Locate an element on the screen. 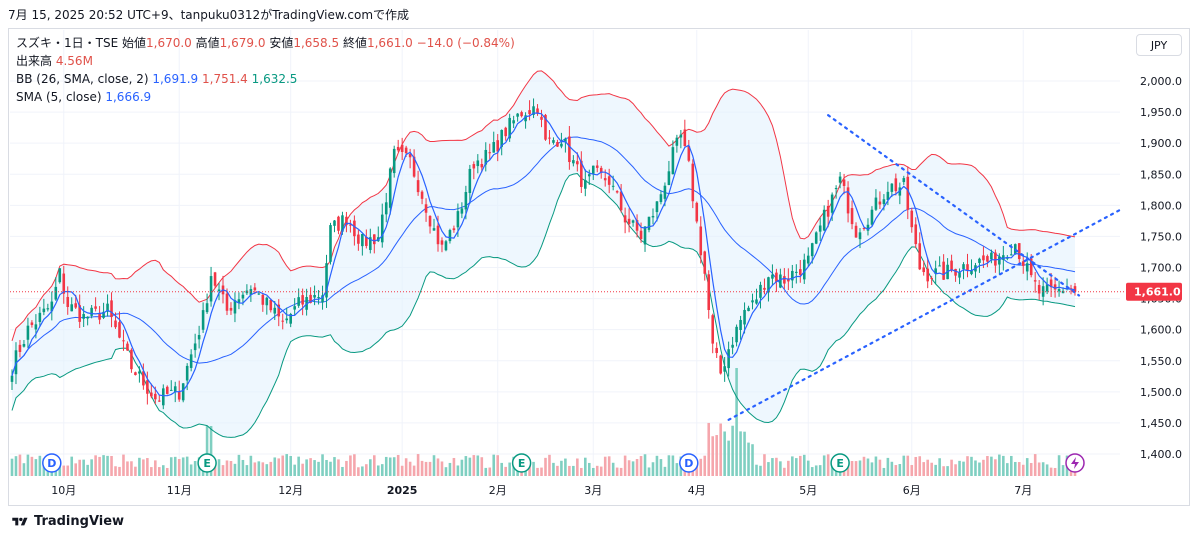  y-tick-label: 1,550.0 is located at coordinates (1161, 361).